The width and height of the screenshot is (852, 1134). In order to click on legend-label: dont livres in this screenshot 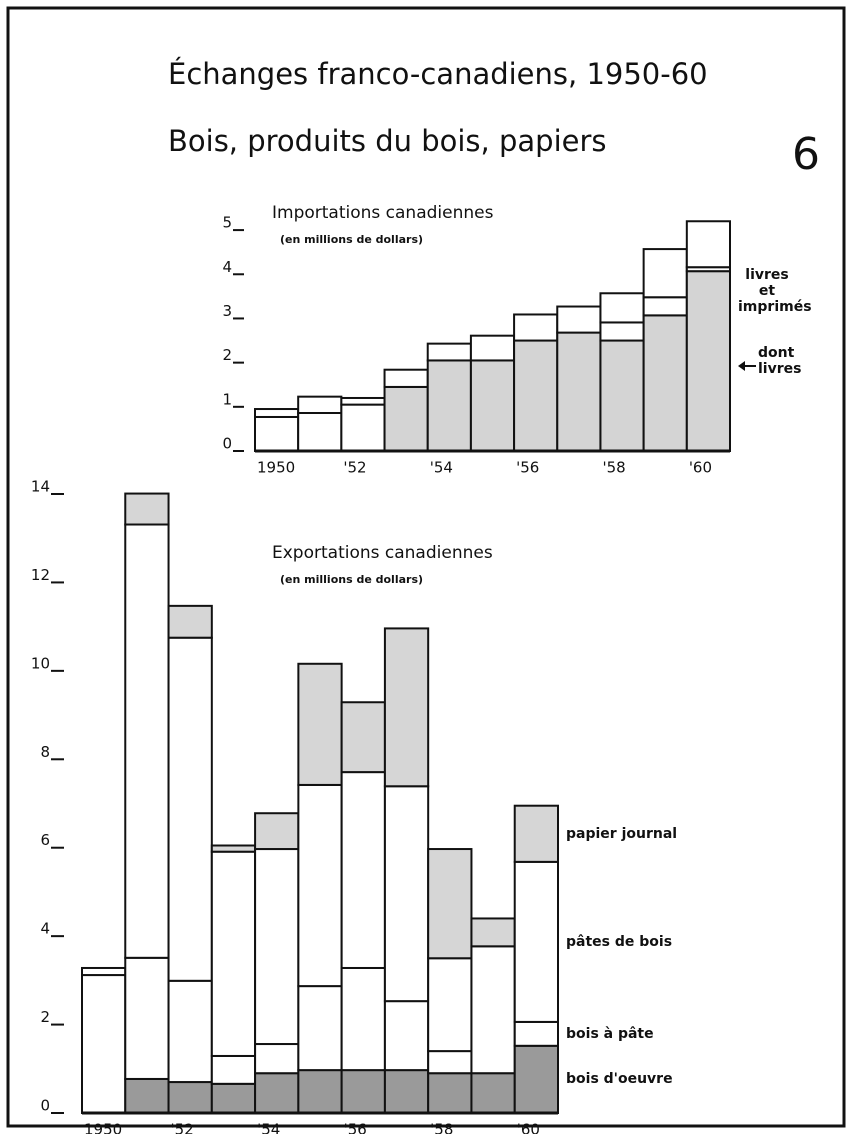, I will do `click(780, 361)`.